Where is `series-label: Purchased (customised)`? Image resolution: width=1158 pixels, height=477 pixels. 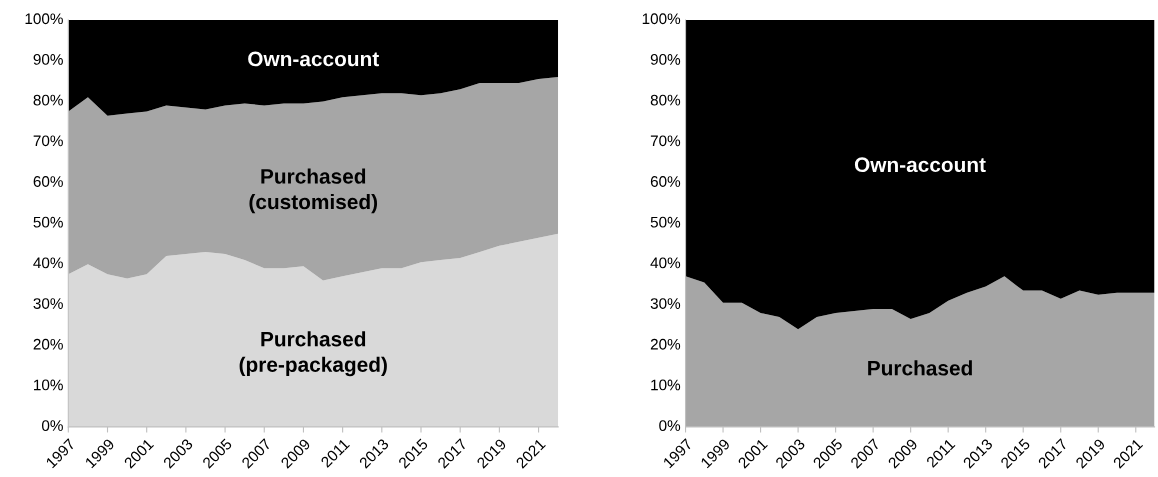 series-label: Purchased (customised) is located at coordinates (313, 191).